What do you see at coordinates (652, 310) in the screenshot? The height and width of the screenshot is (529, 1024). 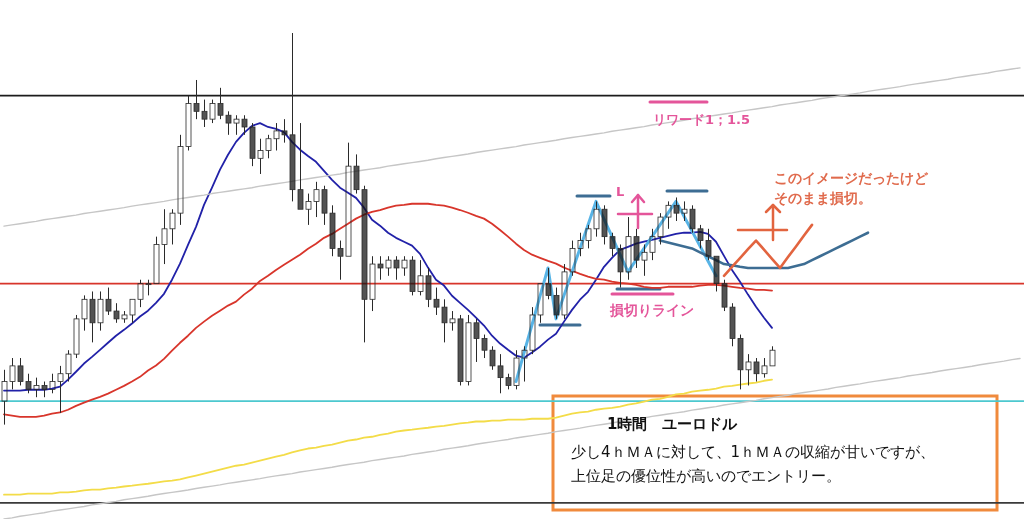 I see `annotation: 損切りライン` at bounding box center [652, 310].